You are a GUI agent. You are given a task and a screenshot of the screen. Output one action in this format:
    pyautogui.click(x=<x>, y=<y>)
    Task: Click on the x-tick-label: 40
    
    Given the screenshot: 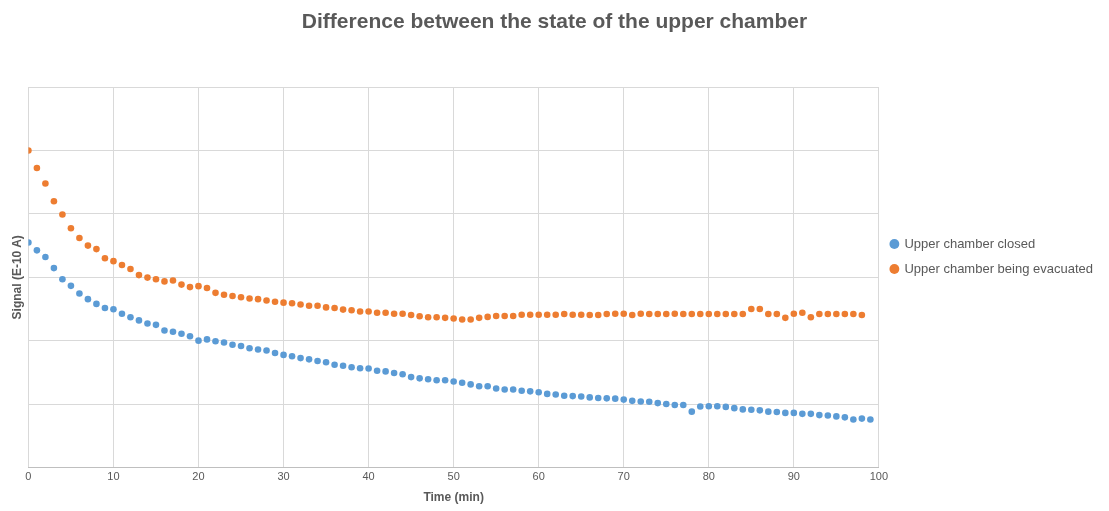 What is the action you would take?
    pyautogui.click(x=368, y=476)
    